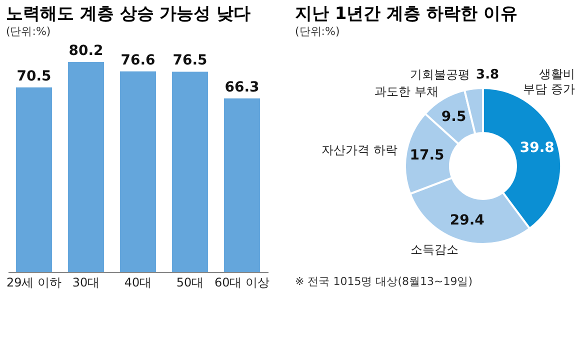 Image resolution: width=580 pixels, height=341 pixels. What do you see at coordinates (242, 283) in the screenshot?
I see `x-tick-label: 60대 이상` at bounding box center [242, 283].